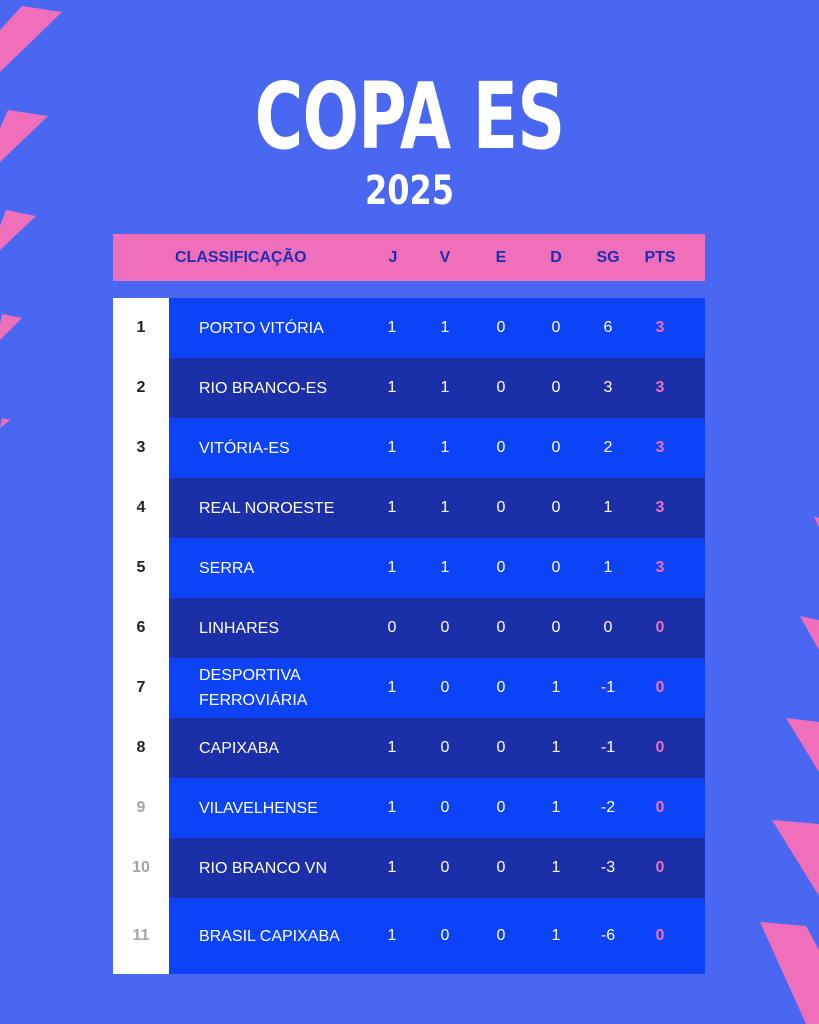 This screenshot has width=819, height=1024. Describe the element at coordinates (227, 568) in the screenshot. I see `team-name: SERRA` at that location.